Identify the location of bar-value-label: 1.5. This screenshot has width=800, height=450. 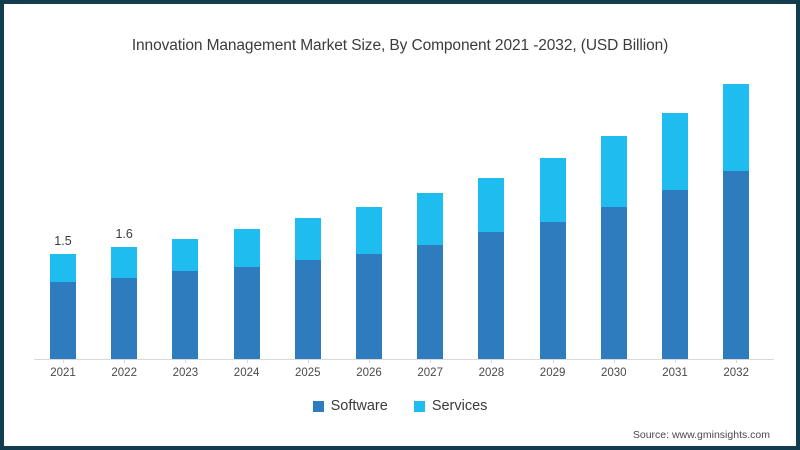
(63, 240).